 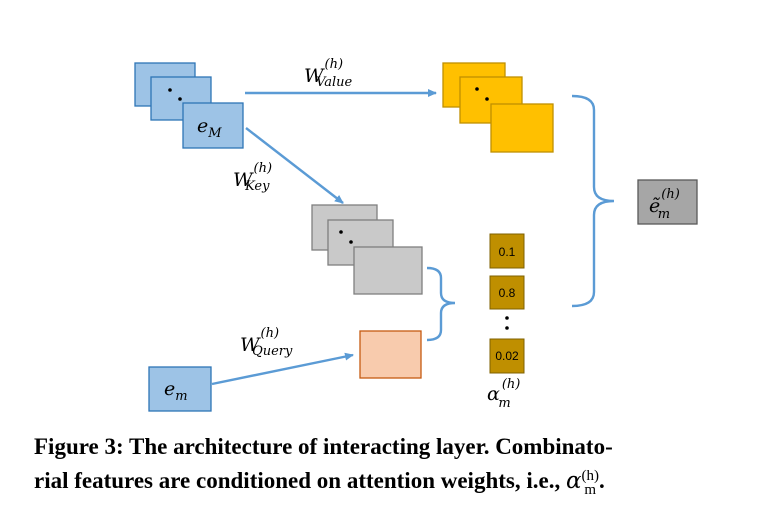 What do you see at coordinates (593, 201) in the screenshot?
I see `combine-brace` at bounding box center [593, 201].